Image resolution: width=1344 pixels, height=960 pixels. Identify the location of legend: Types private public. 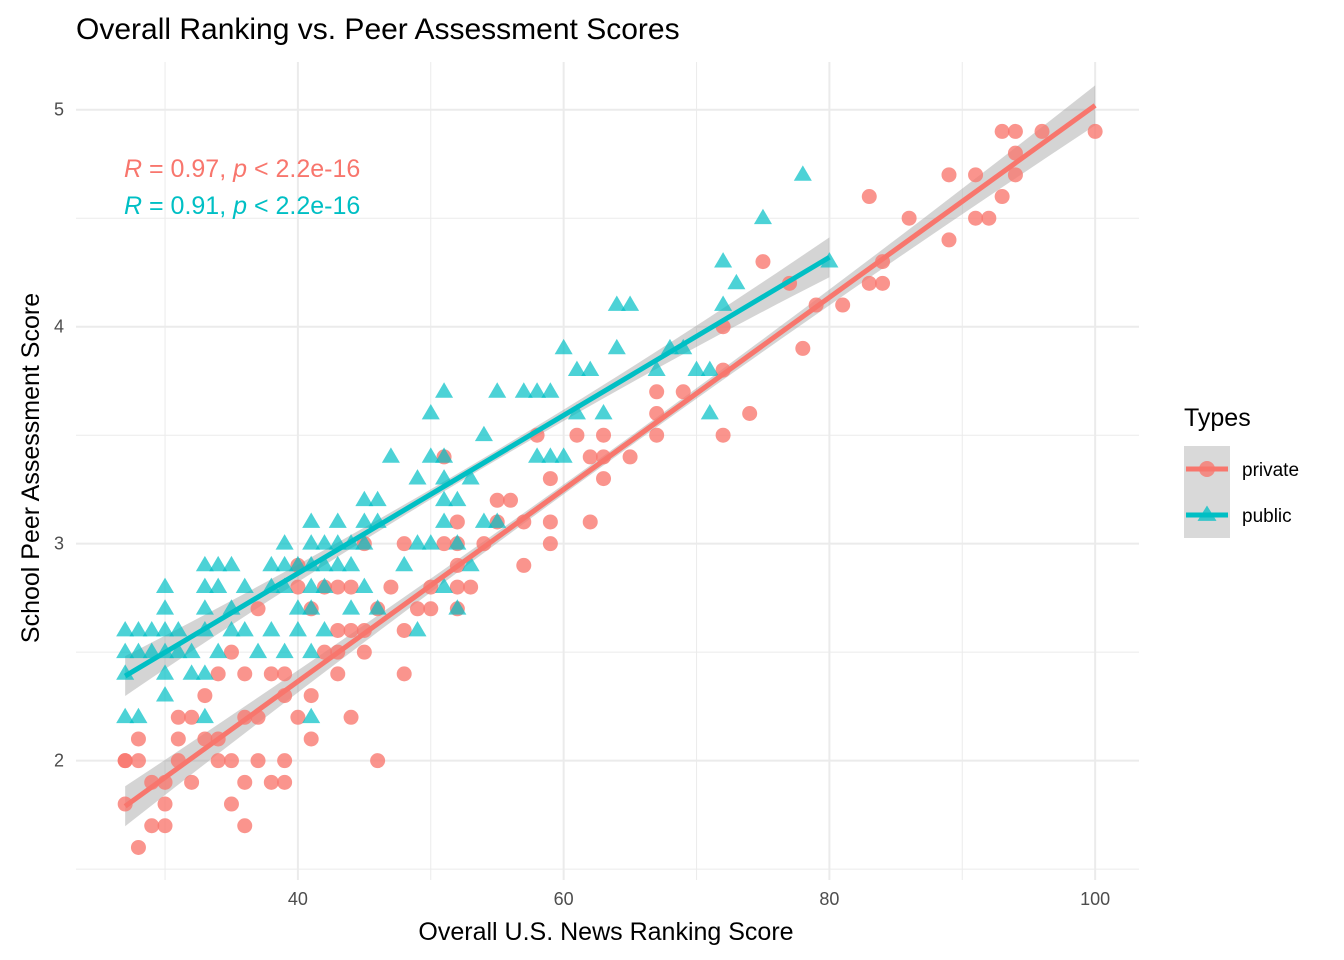
(1241, 471).